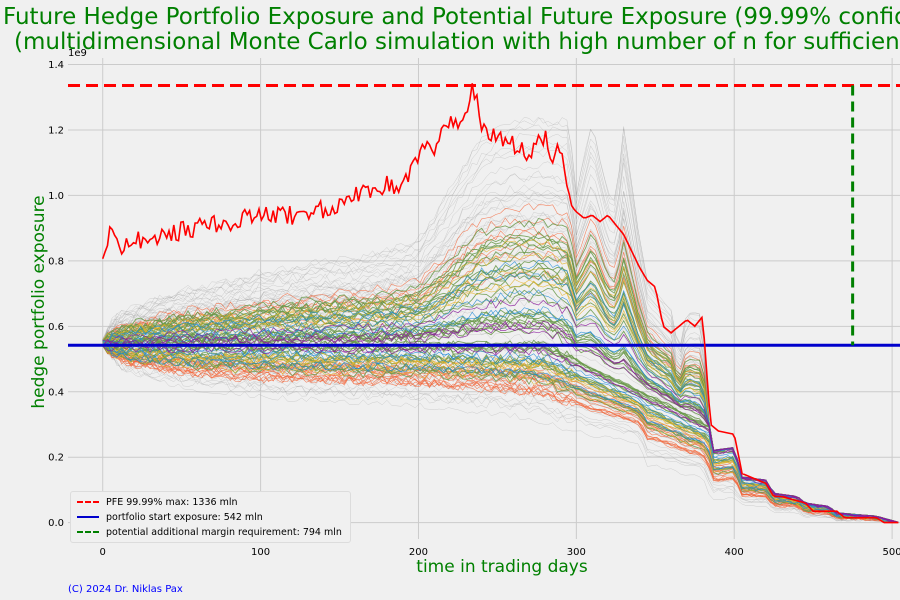  I want to click on legend-swatch-margin, so click(88, 532).